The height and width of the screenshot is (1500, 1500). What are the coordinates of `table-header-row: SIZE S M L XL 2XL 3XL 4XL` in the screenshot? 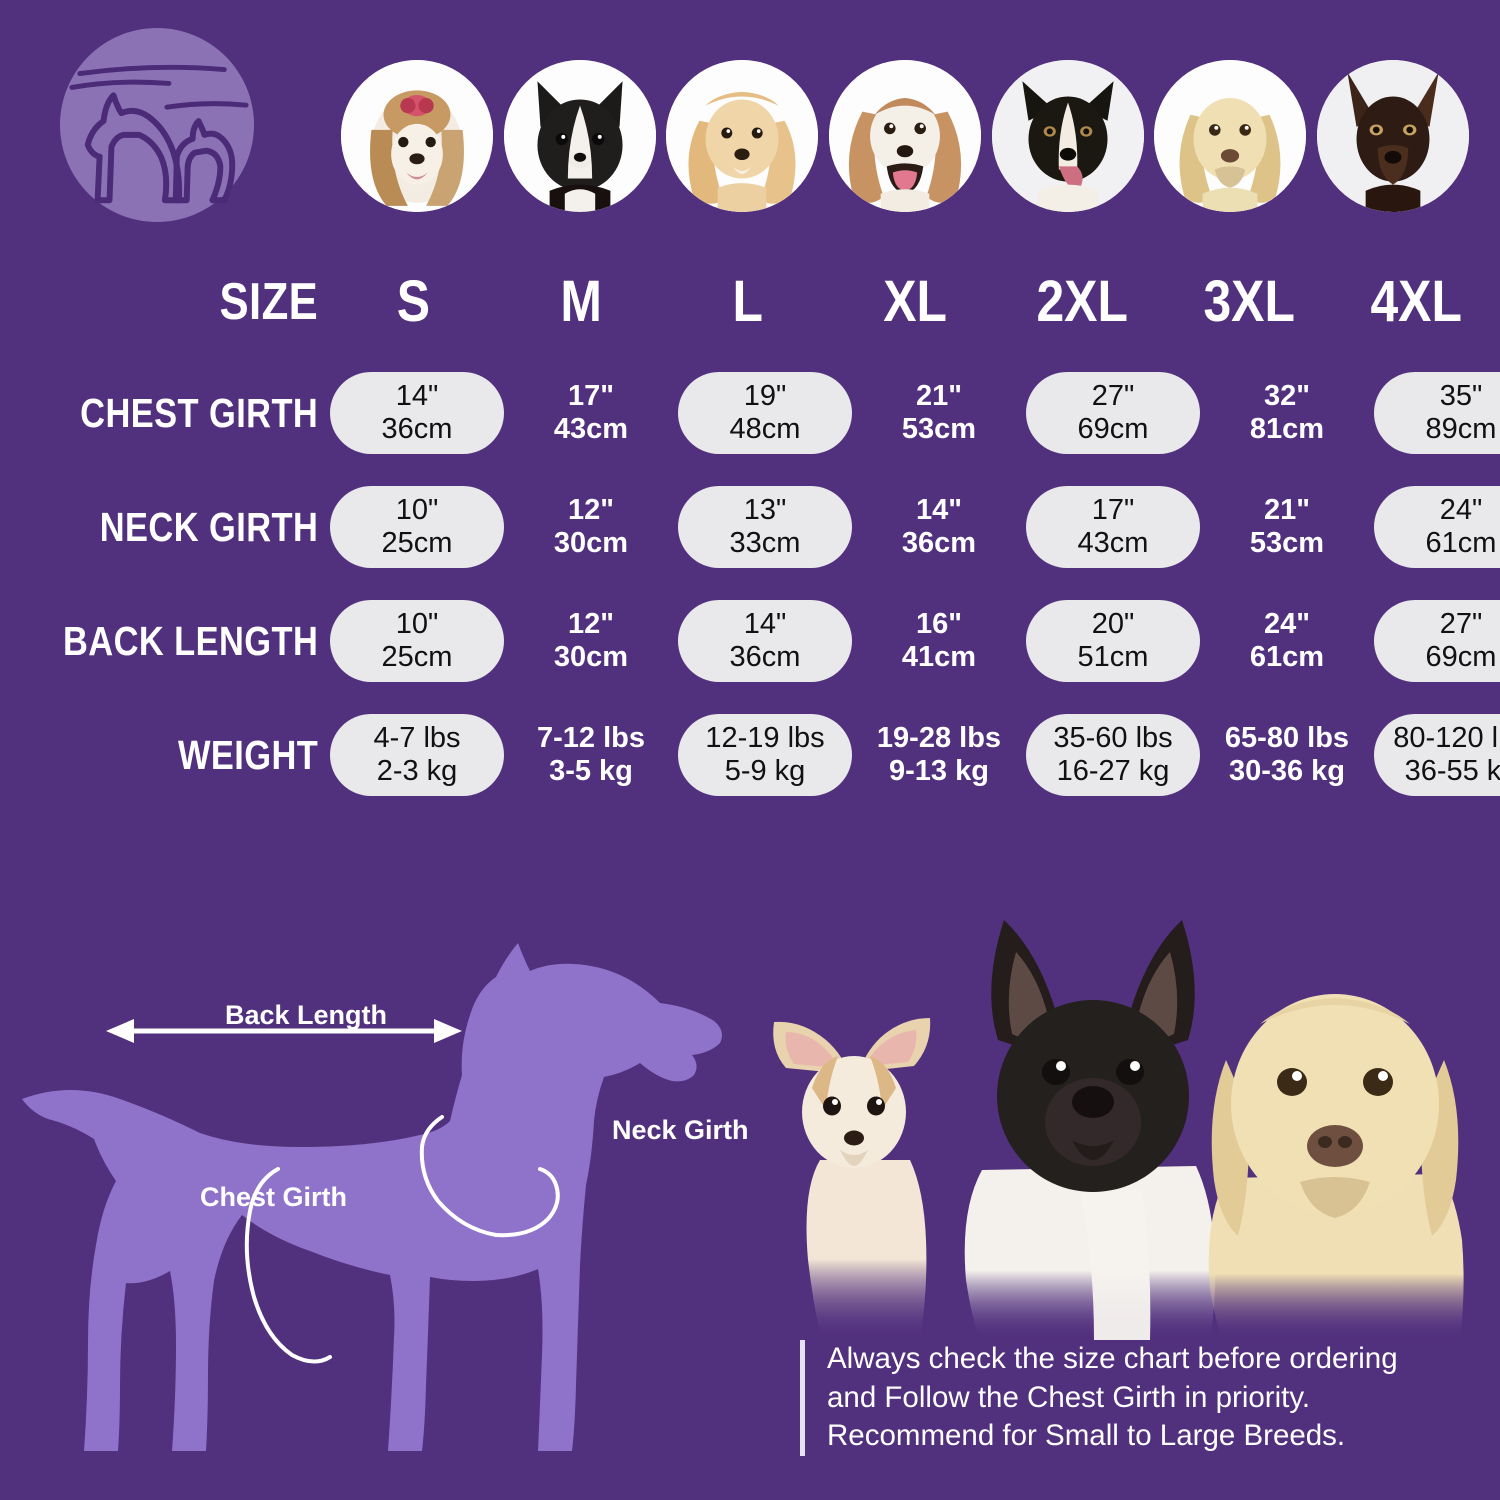 It's located at (750, 302).